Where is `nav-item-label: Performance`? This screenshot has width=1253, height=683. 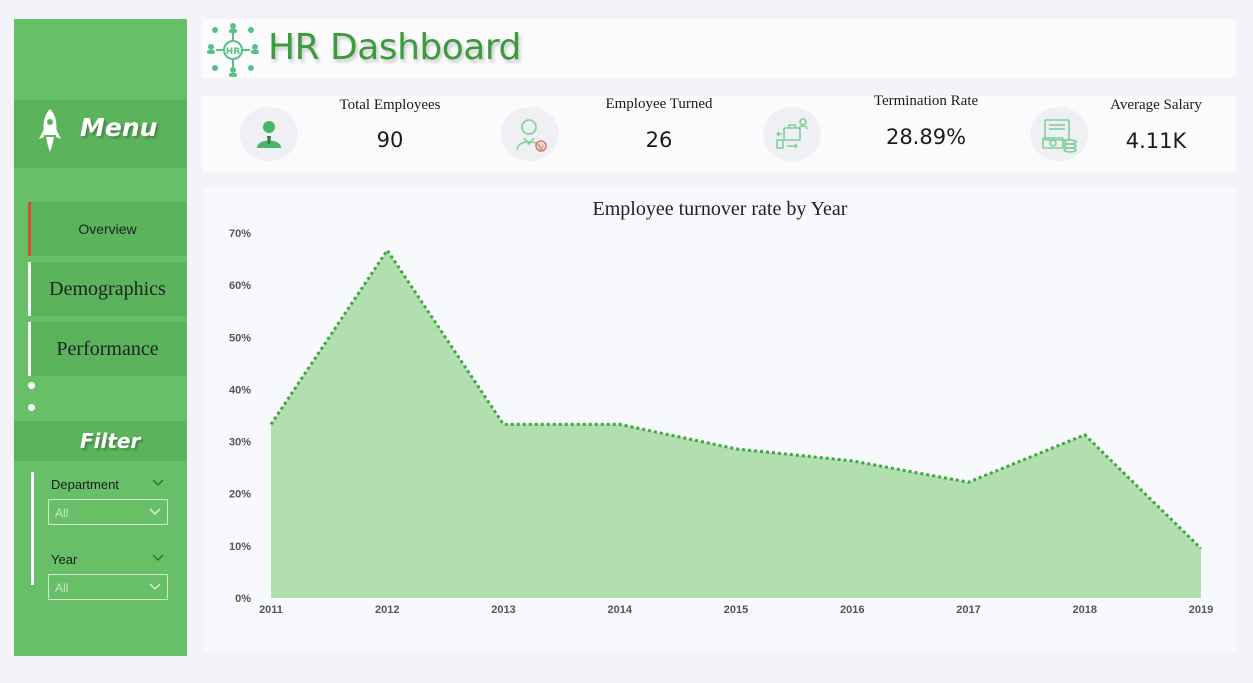 nav-item-label: Performance is located at coordinates (107, 348).